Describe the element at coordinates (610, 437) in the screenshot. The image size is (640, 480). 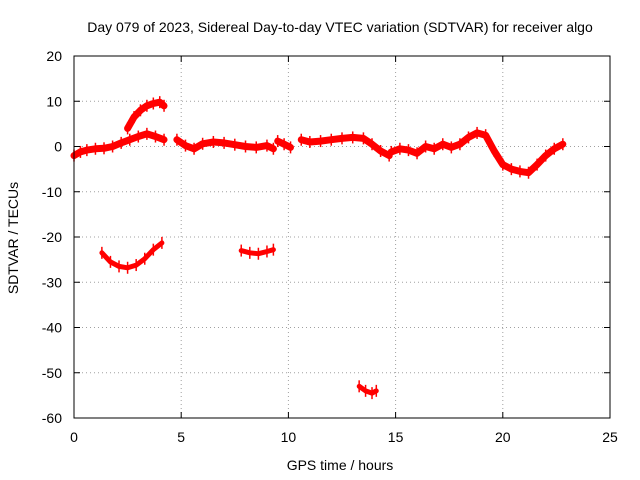
I see `x-tick-label: 25` at that location.